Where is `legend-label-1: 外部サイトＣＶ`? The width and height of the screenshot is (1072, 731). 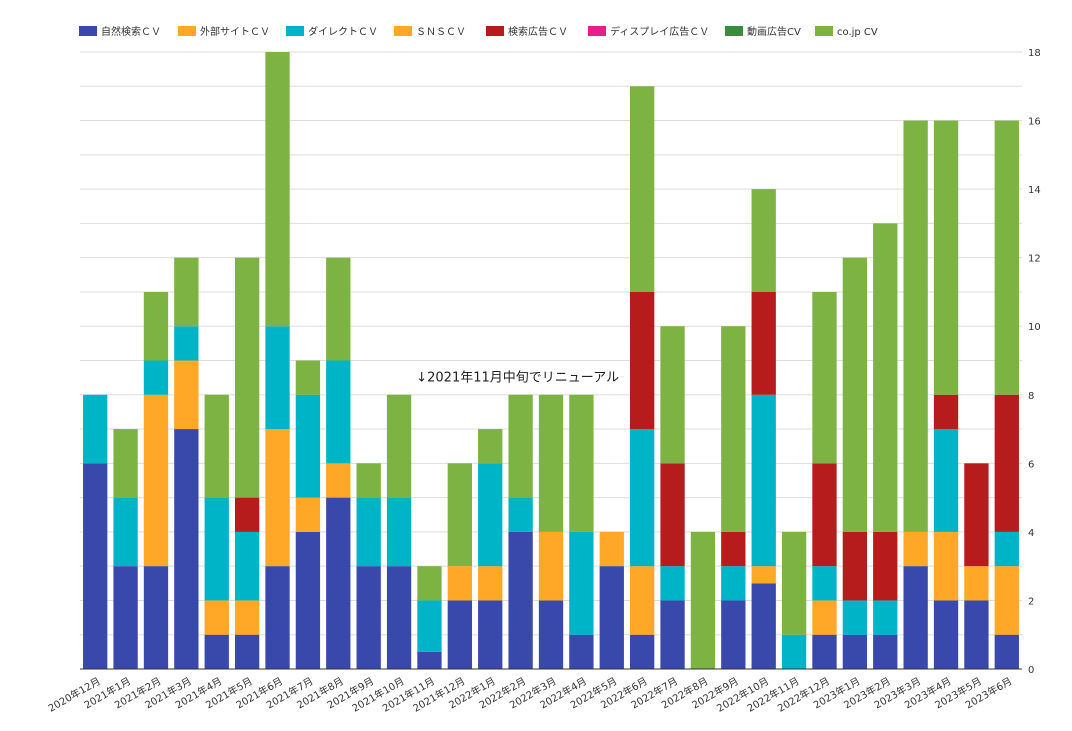
legend-label-1: 外部サイトＣＶ is located at coordinates (235, 31).